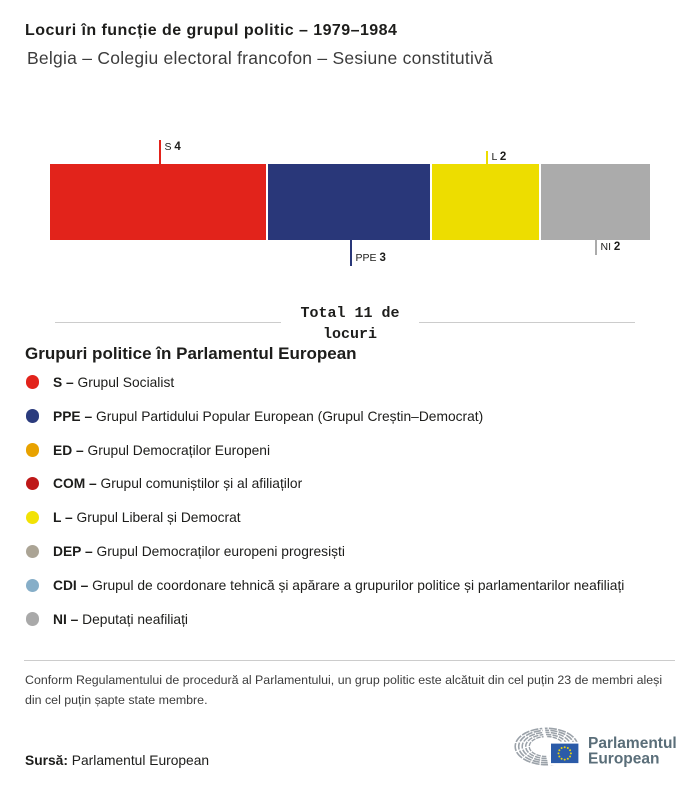 This screenshot has height=786, width=700. Describe the element at coordinates (632, 743) in the screenshot. I see `svg-text: Parlamentul` at that location.